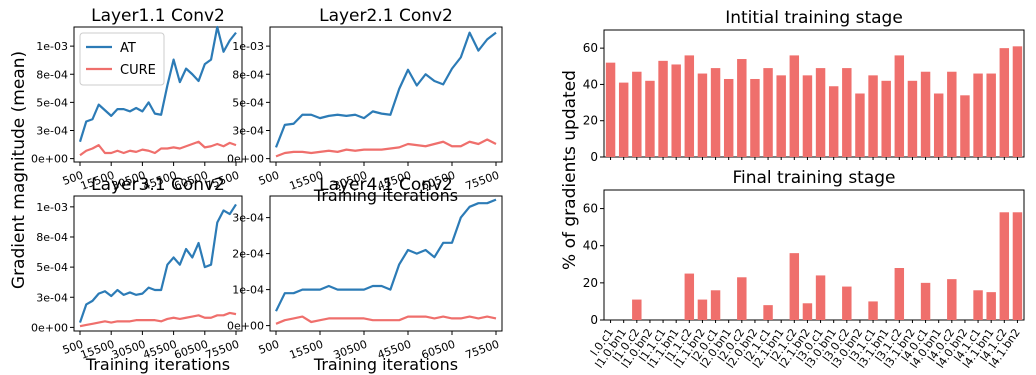  I want to click on right-shared-ylabel: % of gradients updated, so click(570, 170).